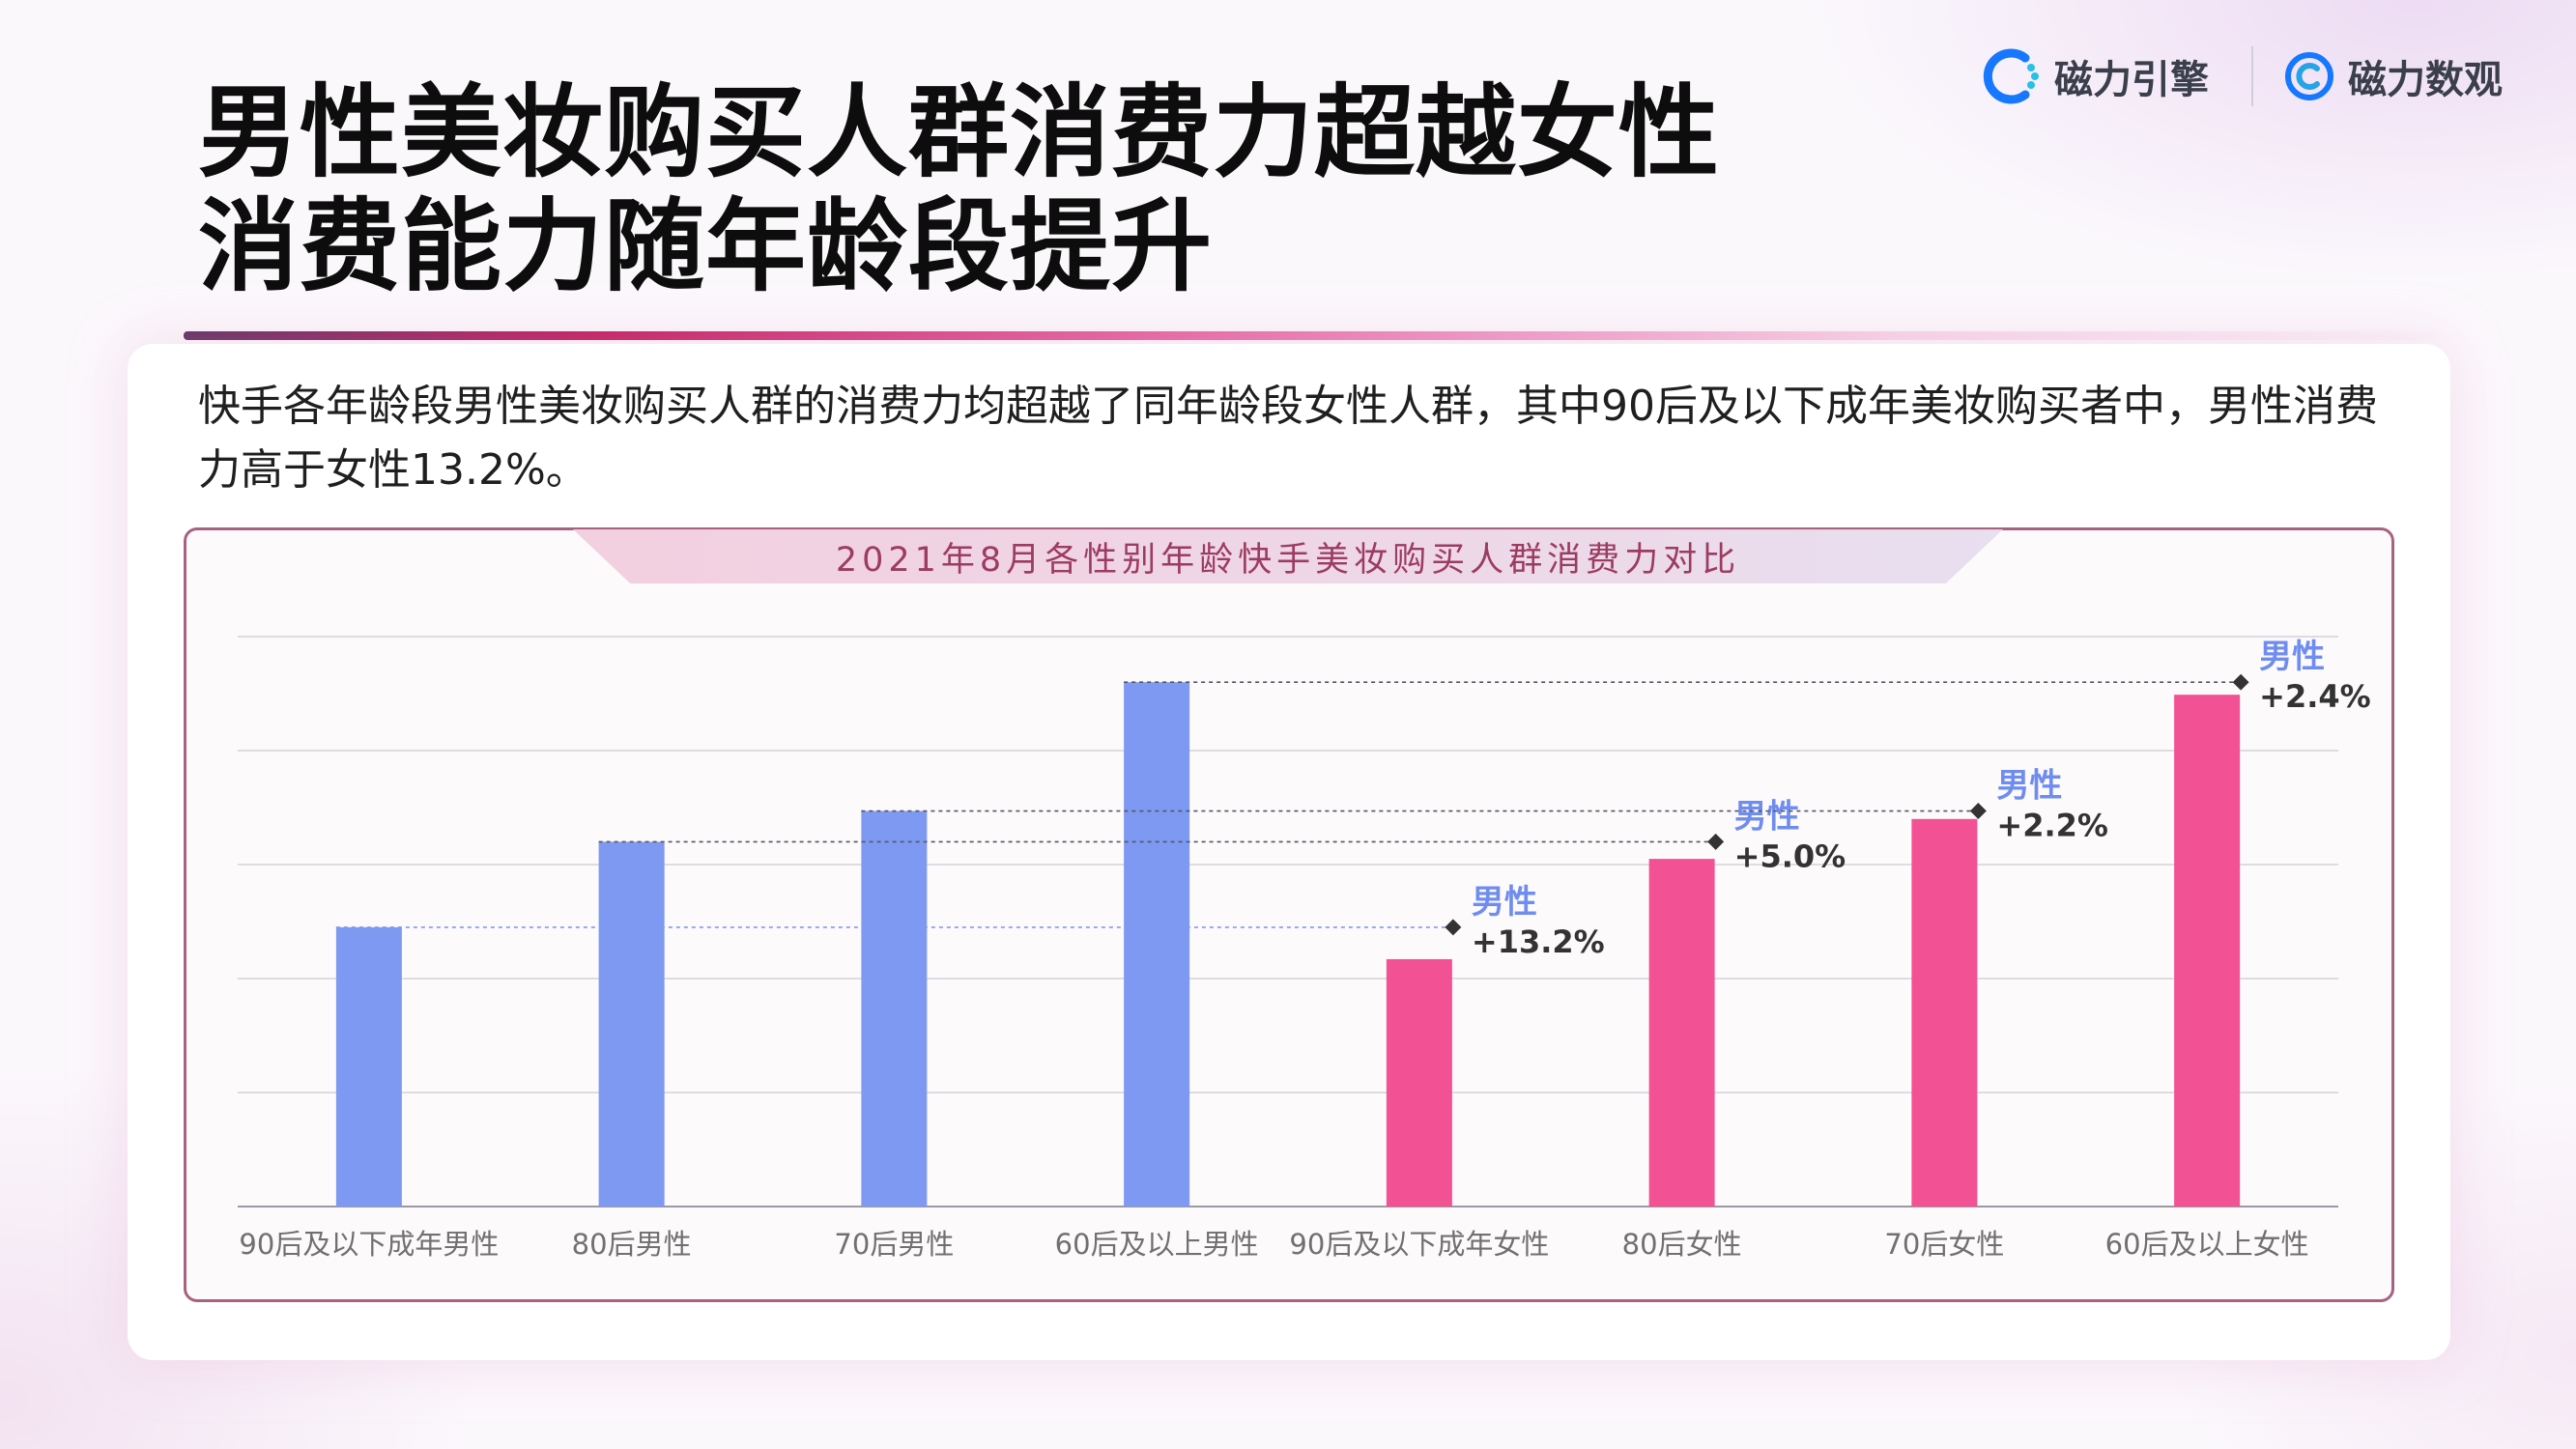 This screenshot has width=2576, height=1449. I want to click on page-title: 男性美妆购买人群消费力超越女性 消费能力随年龄段提升, so click(959, 189).